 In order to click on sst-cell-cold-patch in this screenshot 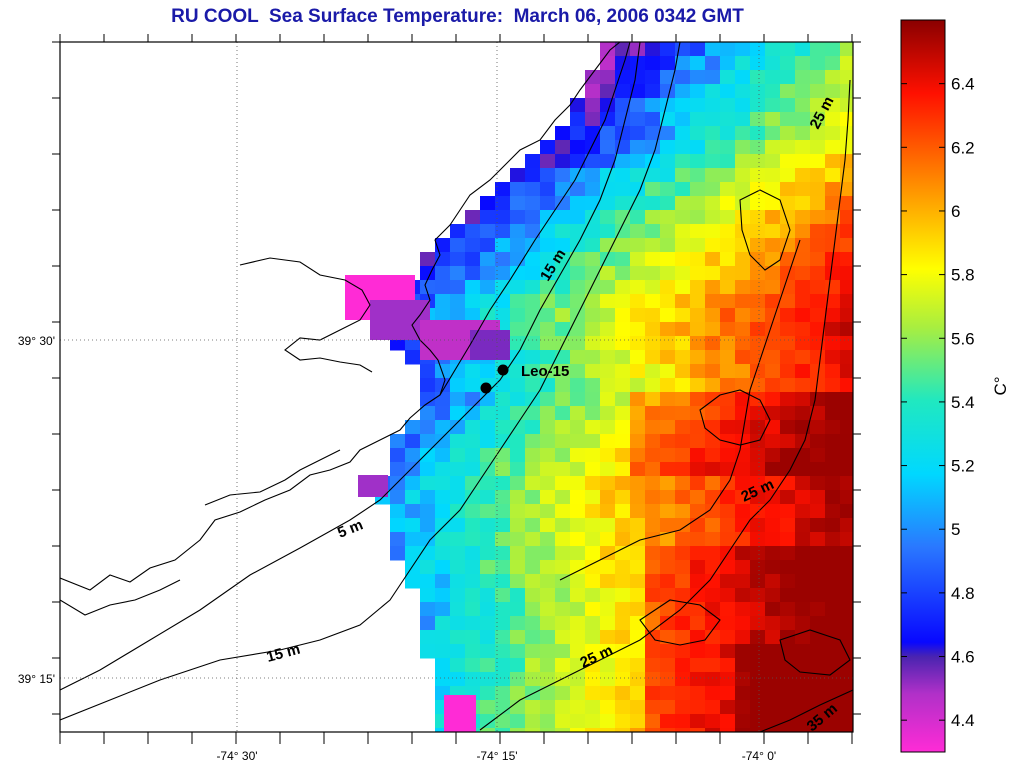, I will do `click(490, 345)`.